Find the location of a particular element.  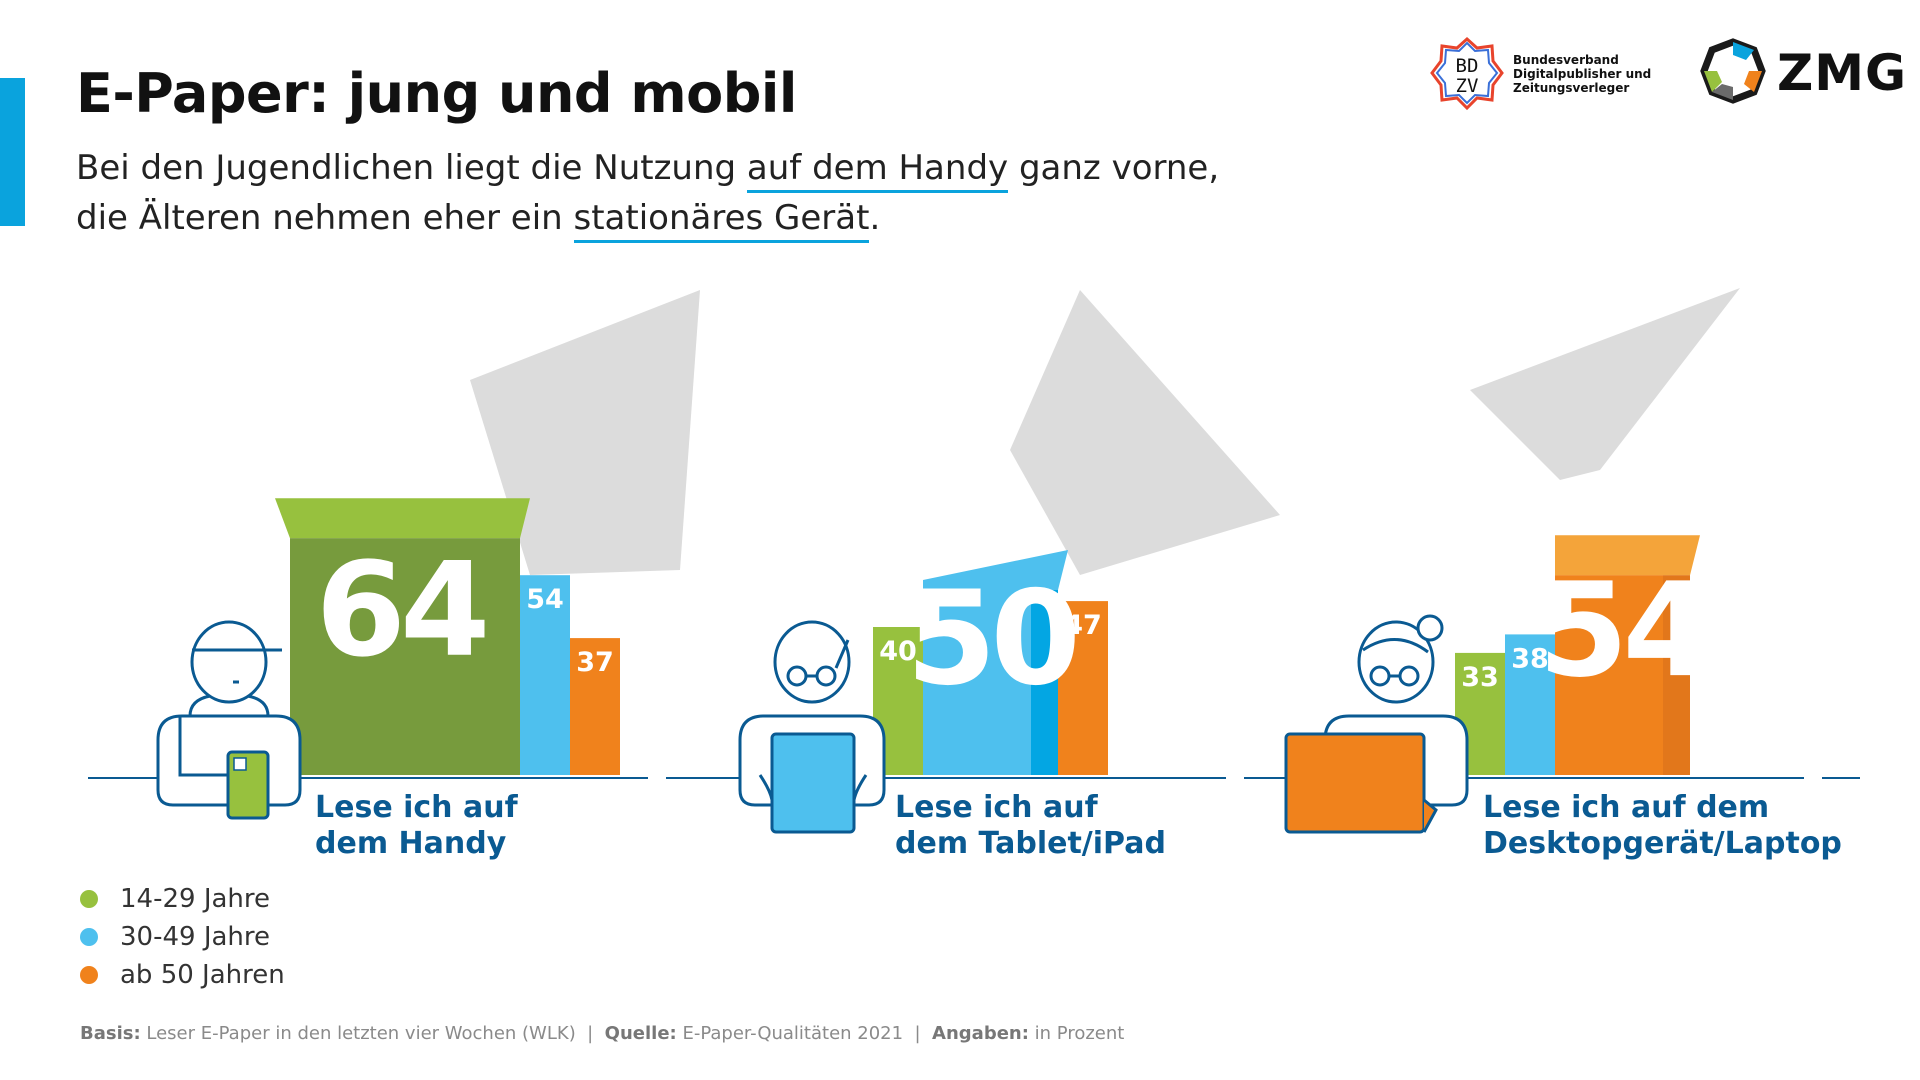

category-label-line: dem Tablet/iPad is located at coordinates (1030, 843).